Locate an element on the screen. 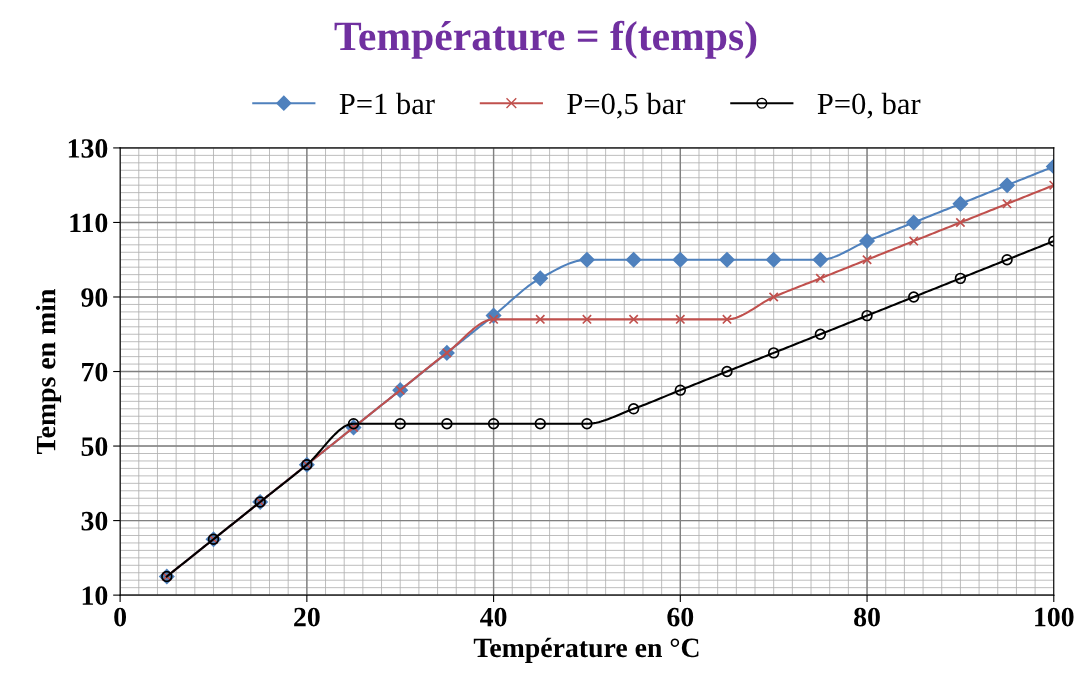  x-tick-label: 0 is located at coordinates (120, 617).